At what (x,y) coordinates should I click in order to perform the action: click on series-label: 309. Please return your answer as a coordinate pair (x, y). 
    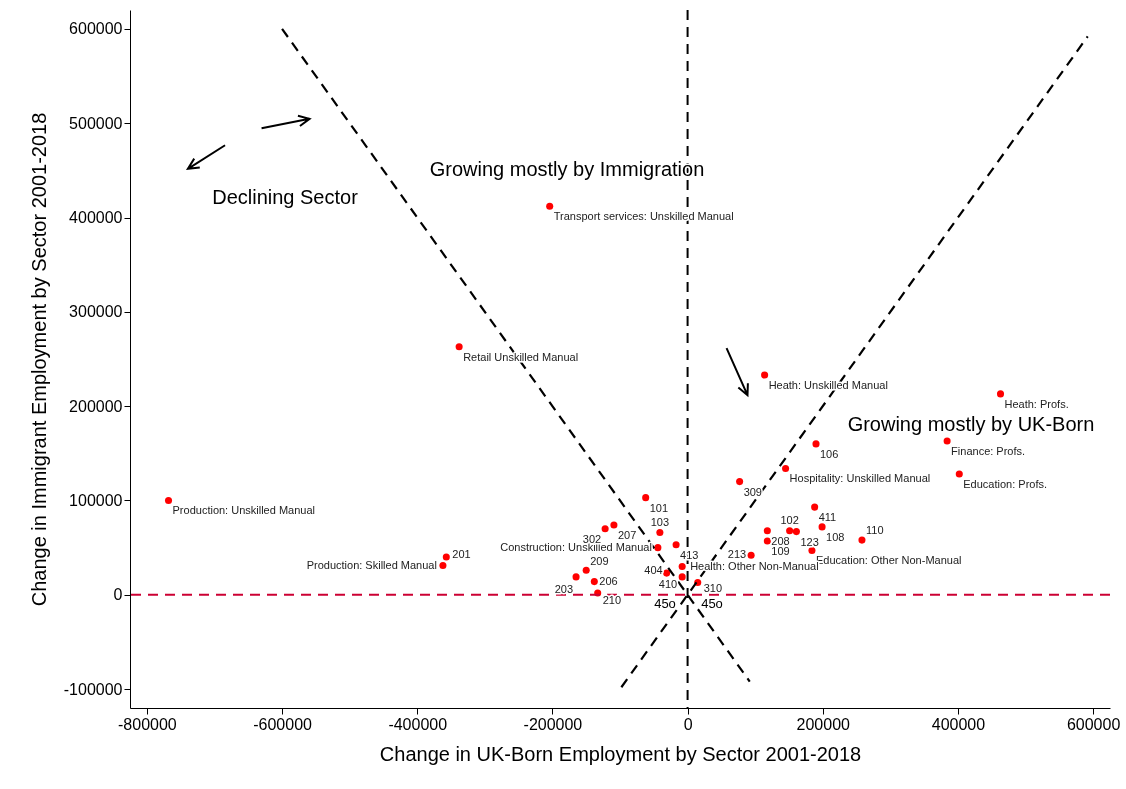
    Looking at the image, I should click on (752, 491).